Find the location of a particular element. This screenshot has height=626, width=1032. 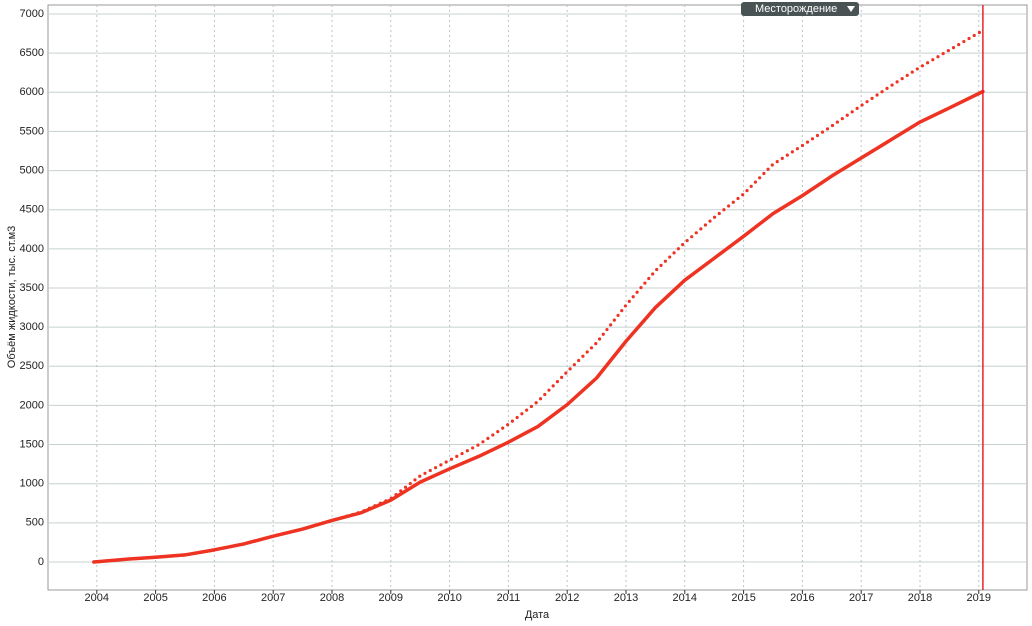

x-tick-label: 2015 is located at coordinates (743, 598).